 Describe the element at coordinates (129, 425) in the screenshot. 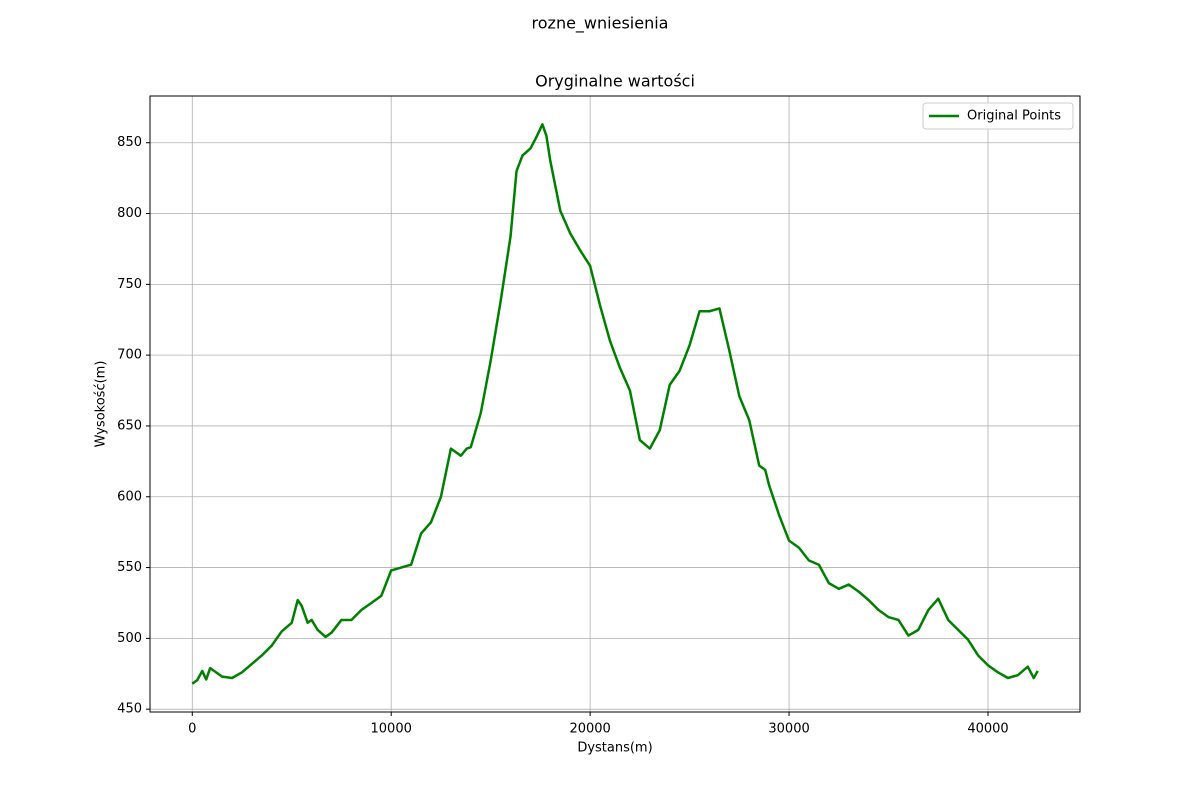

I see `y-tick-label: 650` at that location.